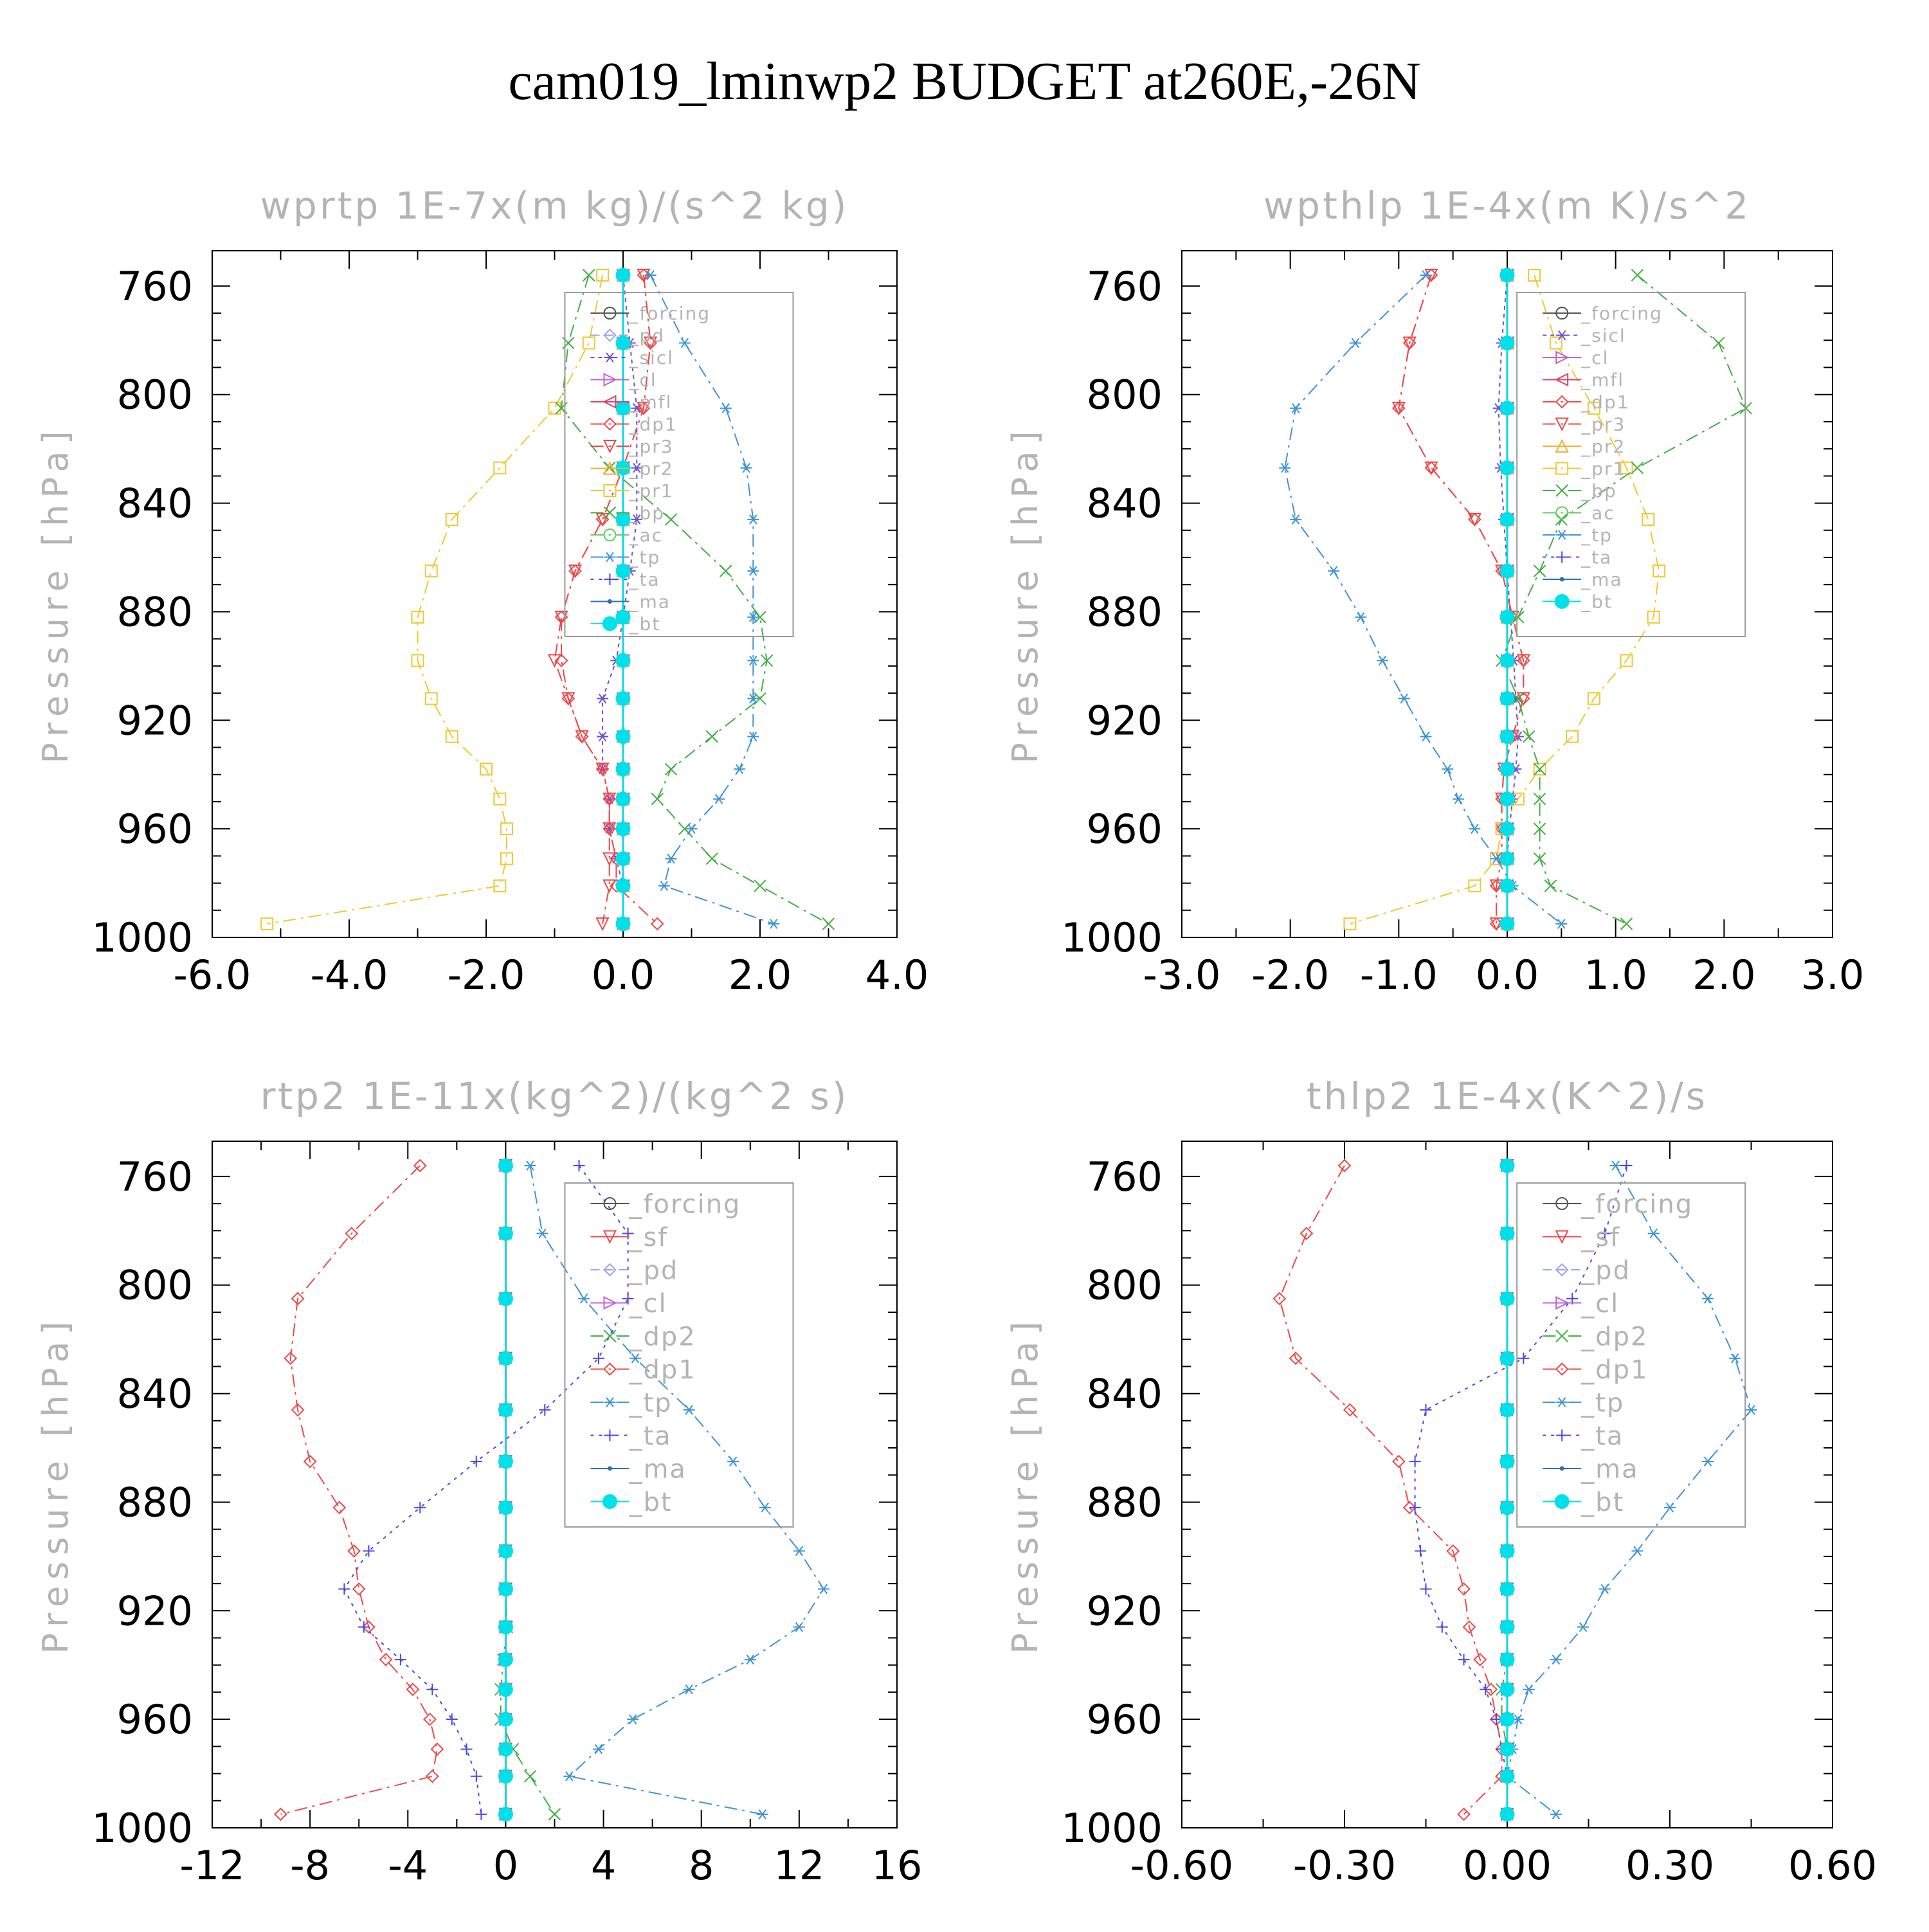 This screenshot has width=1929, height=1932. Describe the element at coordinates (1507, 1096) in the screenshot. I see `panel-title: thlp2 1E-4x(K^2)/s` at that location.